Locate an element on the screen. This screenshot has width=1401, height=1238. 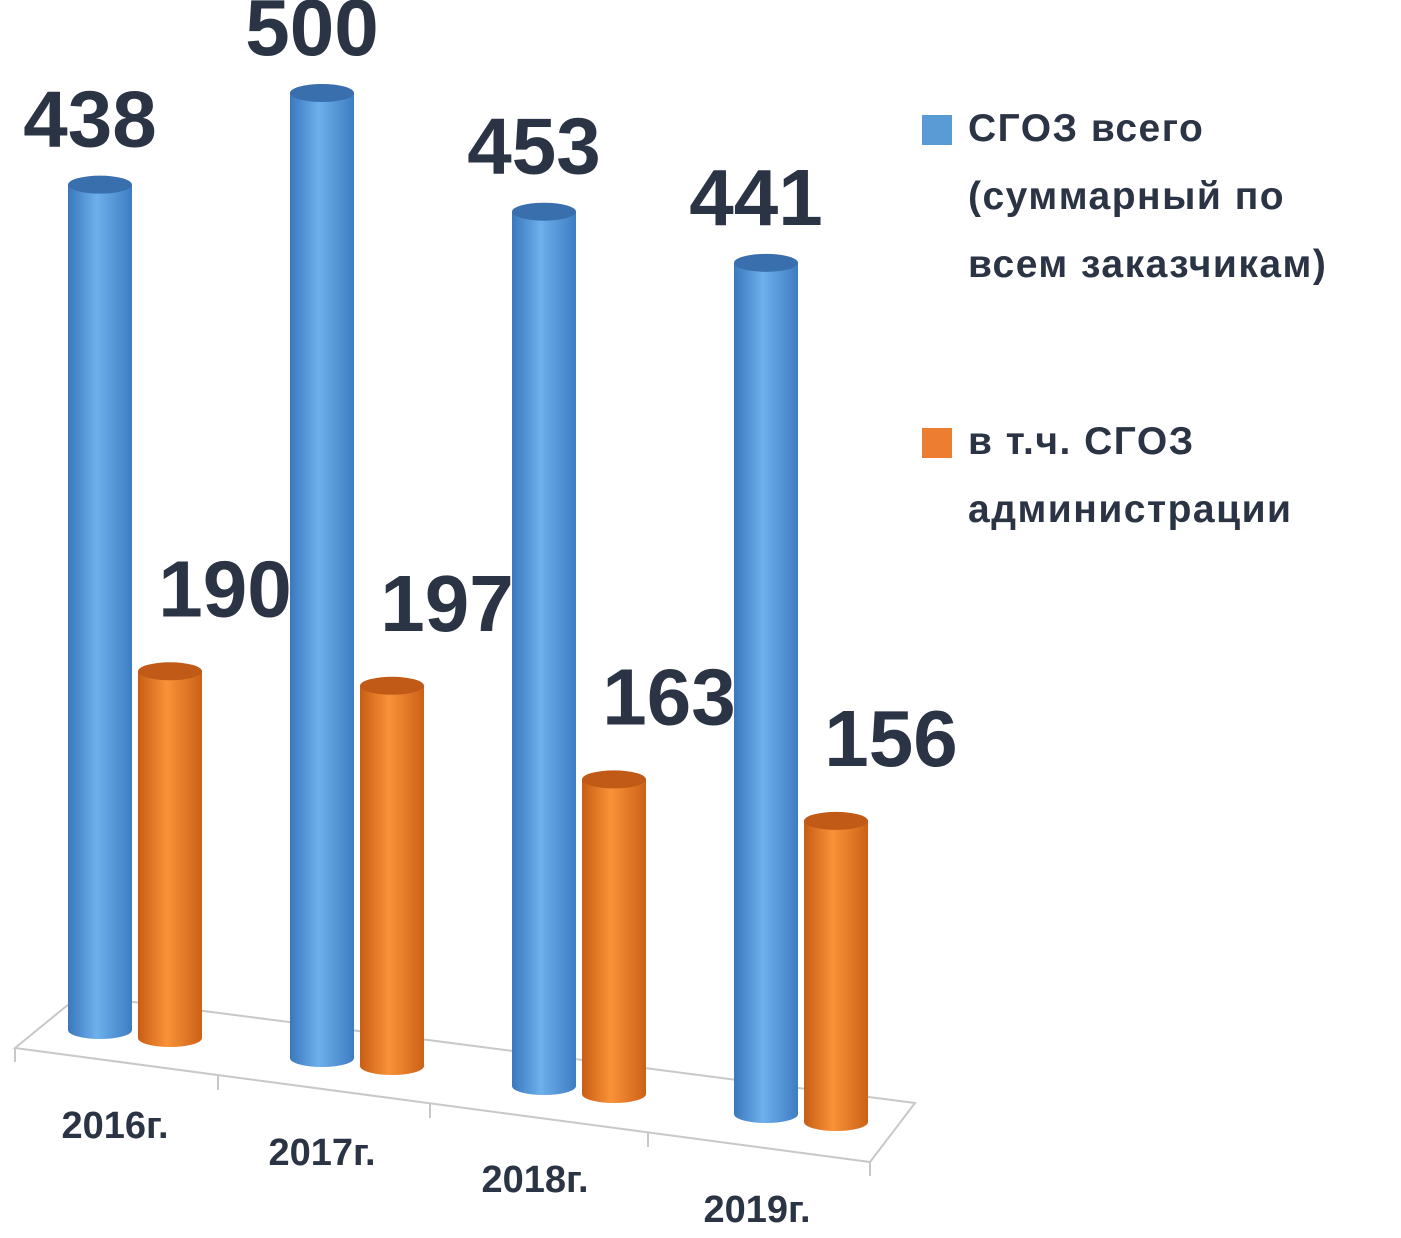
data-label: 197 is located at coordinates (446, 603).